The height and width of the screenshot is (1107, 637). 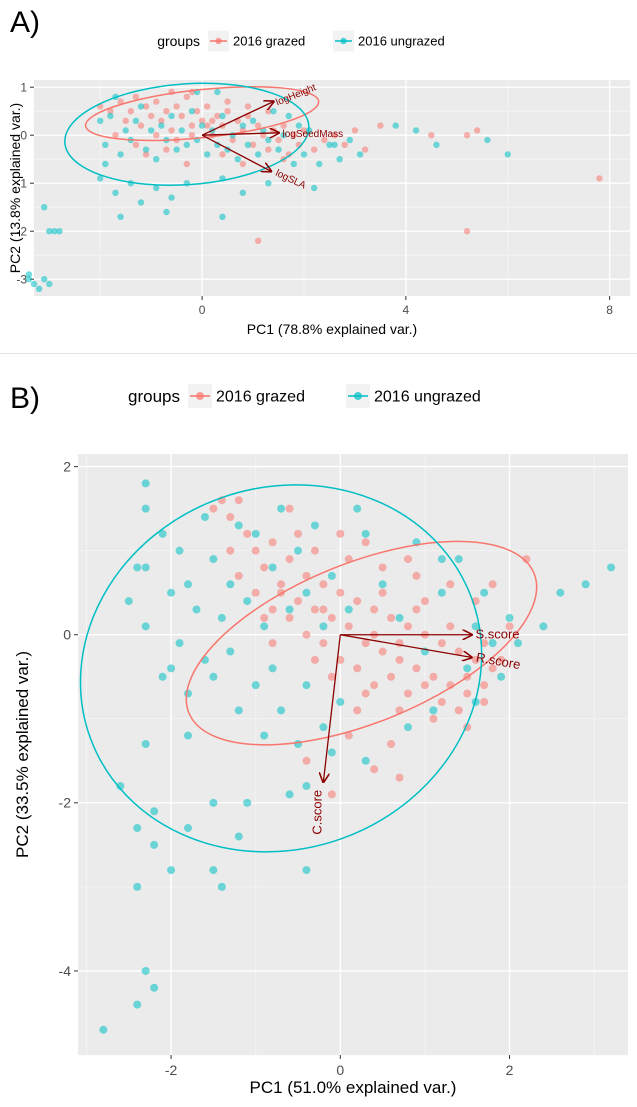 What do you see at coordinates (21, 279) in the screenshot?
I see `y-tick-label: -3` at bounding box center [21, 279].